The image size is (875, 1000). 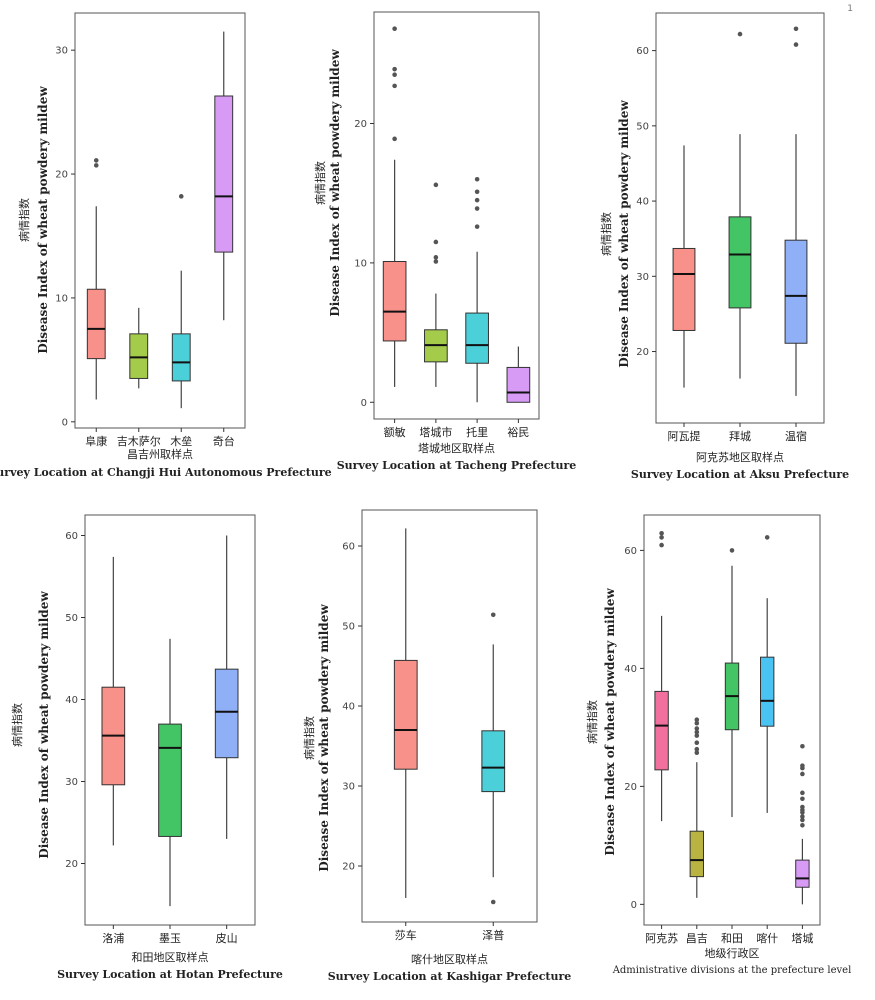 I want to click on category-label: 奇台, so click(x=224, y=441).